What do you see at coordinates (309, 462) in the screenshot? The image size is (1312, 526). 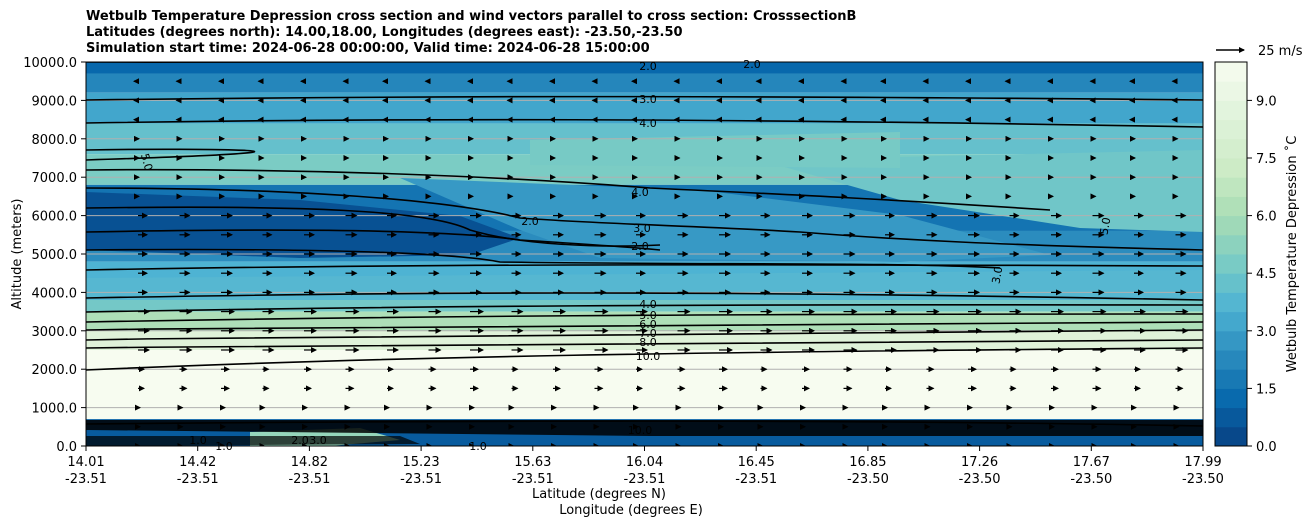 I see `x-tick-label-lat: 14.82` at bounding box center [309, 462].